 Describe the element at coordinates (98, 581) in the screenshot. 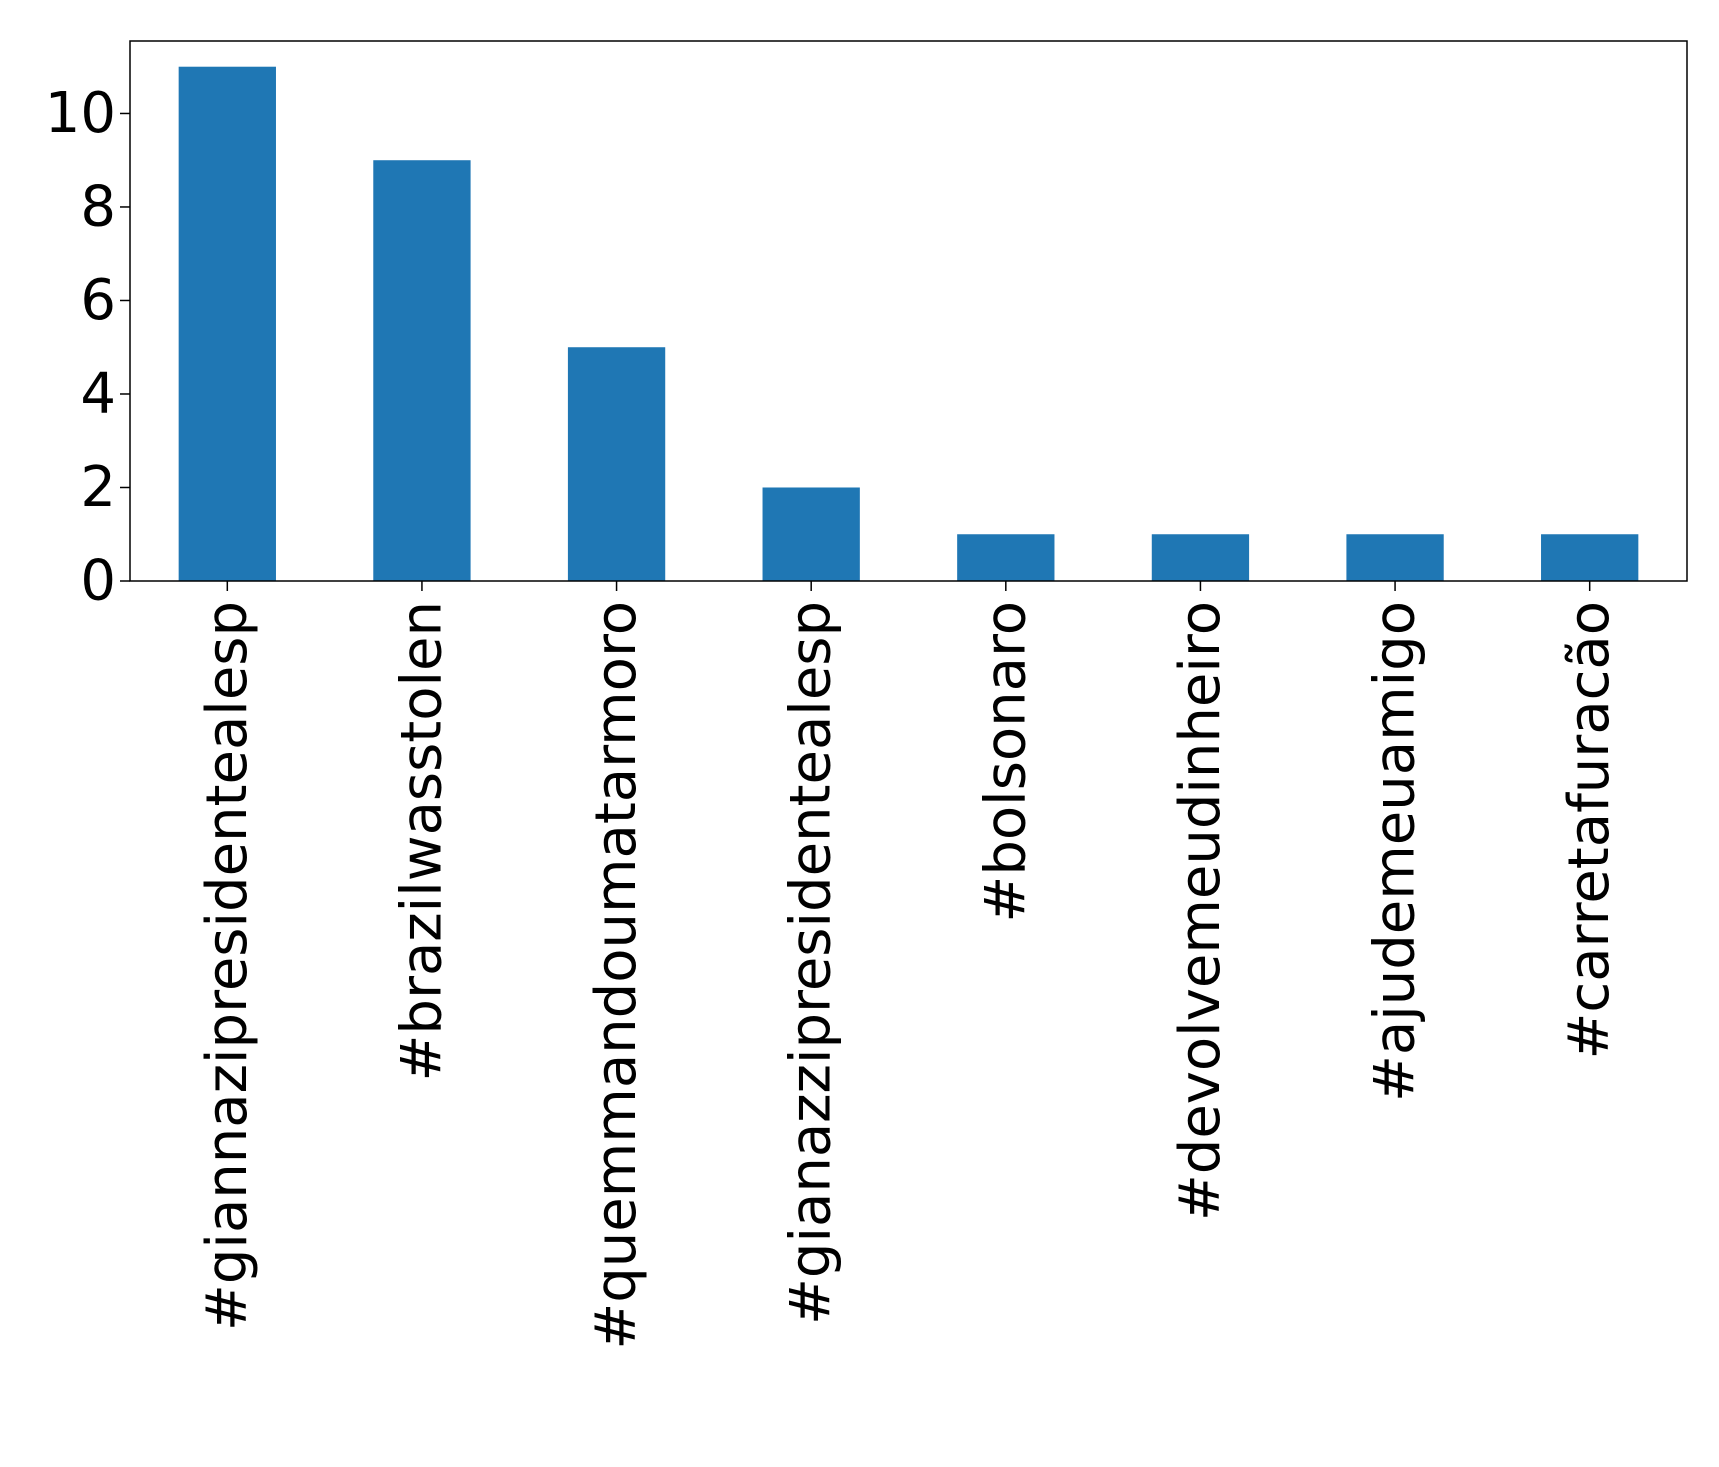

I see `y-tick-label-0: 0` at that location.